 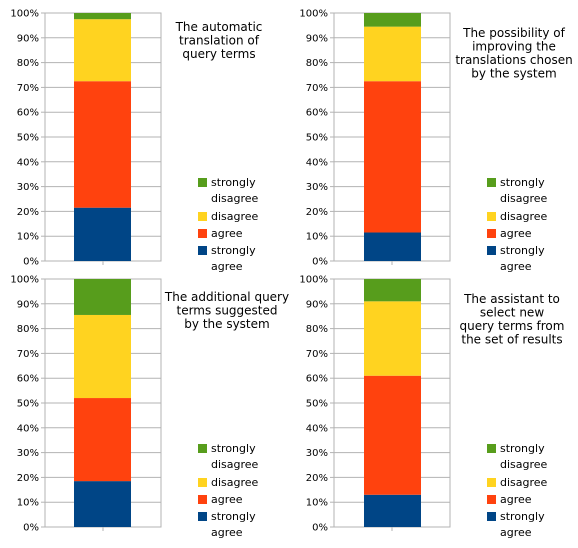 What do you see at coordinates (219, 40) in the screenshot?
I see `chart-title: The automatic translation of query terms` at bounding box center [219, 40].